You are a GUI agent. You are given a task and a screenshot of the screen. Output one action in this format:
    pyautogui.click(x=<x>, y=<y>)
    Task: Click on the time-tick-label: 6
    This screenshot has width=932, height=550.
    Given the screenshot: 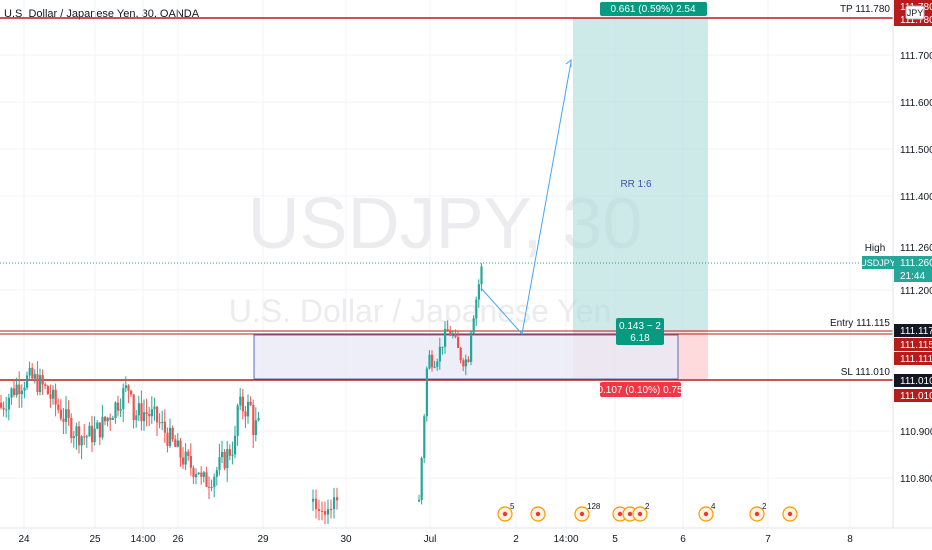 What is the action you would take?
    pyautogui.click(x=683, y=539)
    